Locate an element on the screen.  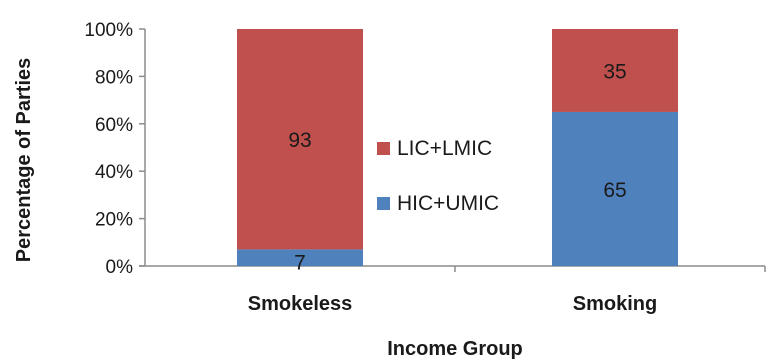
data-label: 35 is located at coordinates (614, 71).